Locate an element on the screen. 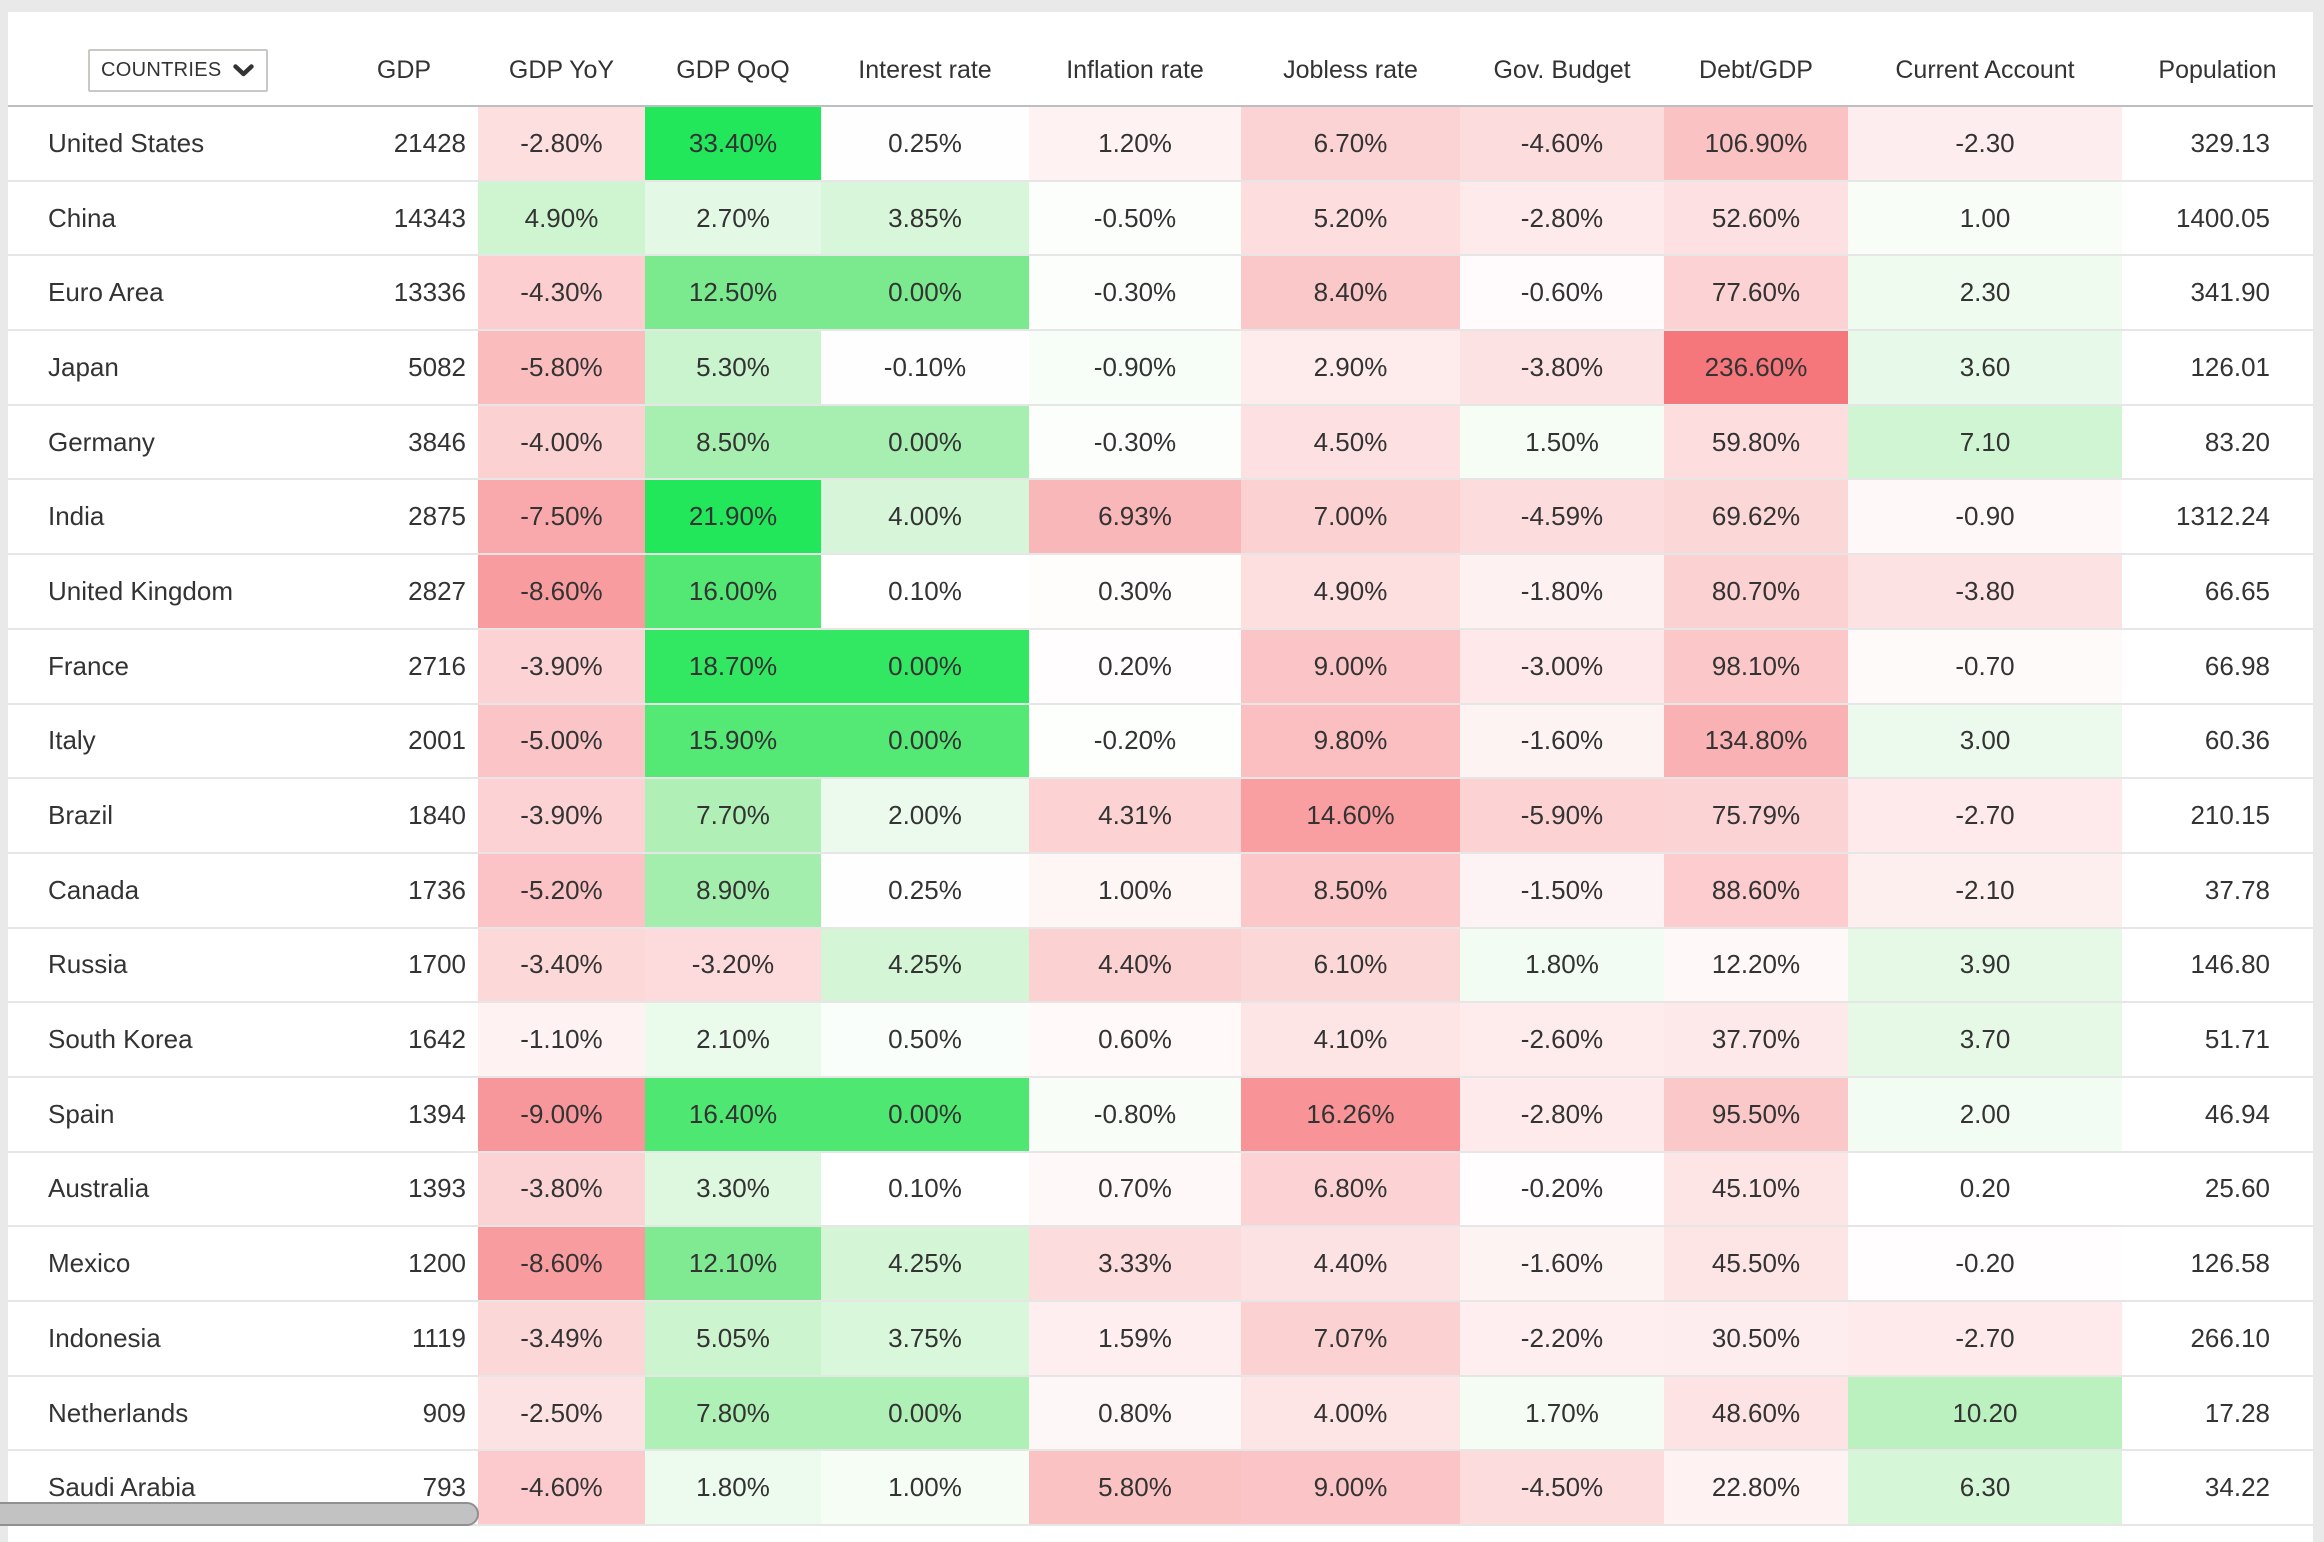 The height and width of the screenshot is (1542, 2324). table-cell: 0.25% is located at coordinates (925, 143).